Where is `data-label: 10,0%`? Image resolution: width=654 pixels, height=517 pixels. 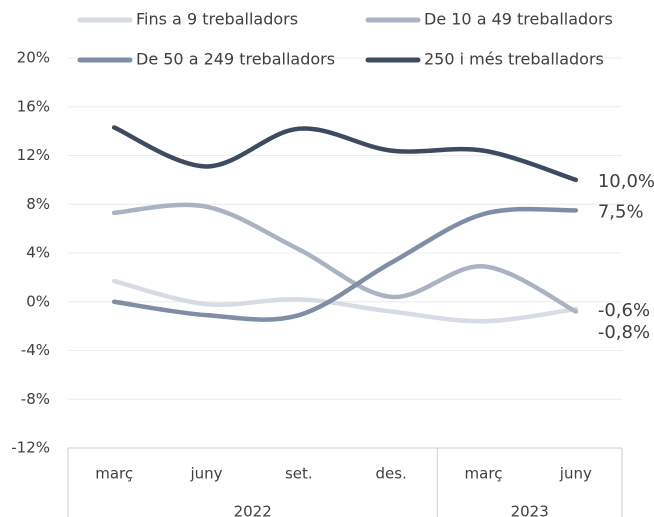 data-label: 10,0% is located at coordinates (626, 181).